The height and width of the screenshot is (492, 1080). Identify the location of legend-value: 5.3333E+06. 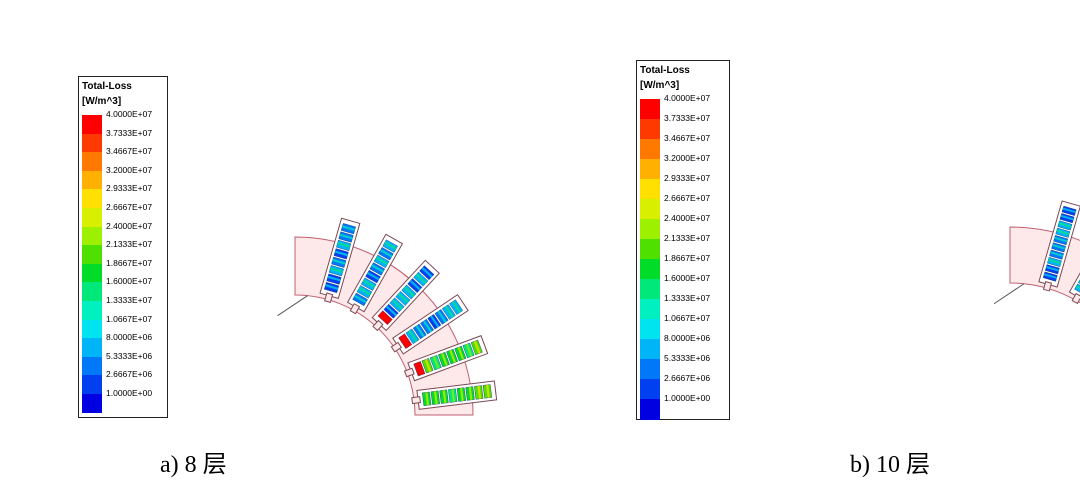
(129, 355).